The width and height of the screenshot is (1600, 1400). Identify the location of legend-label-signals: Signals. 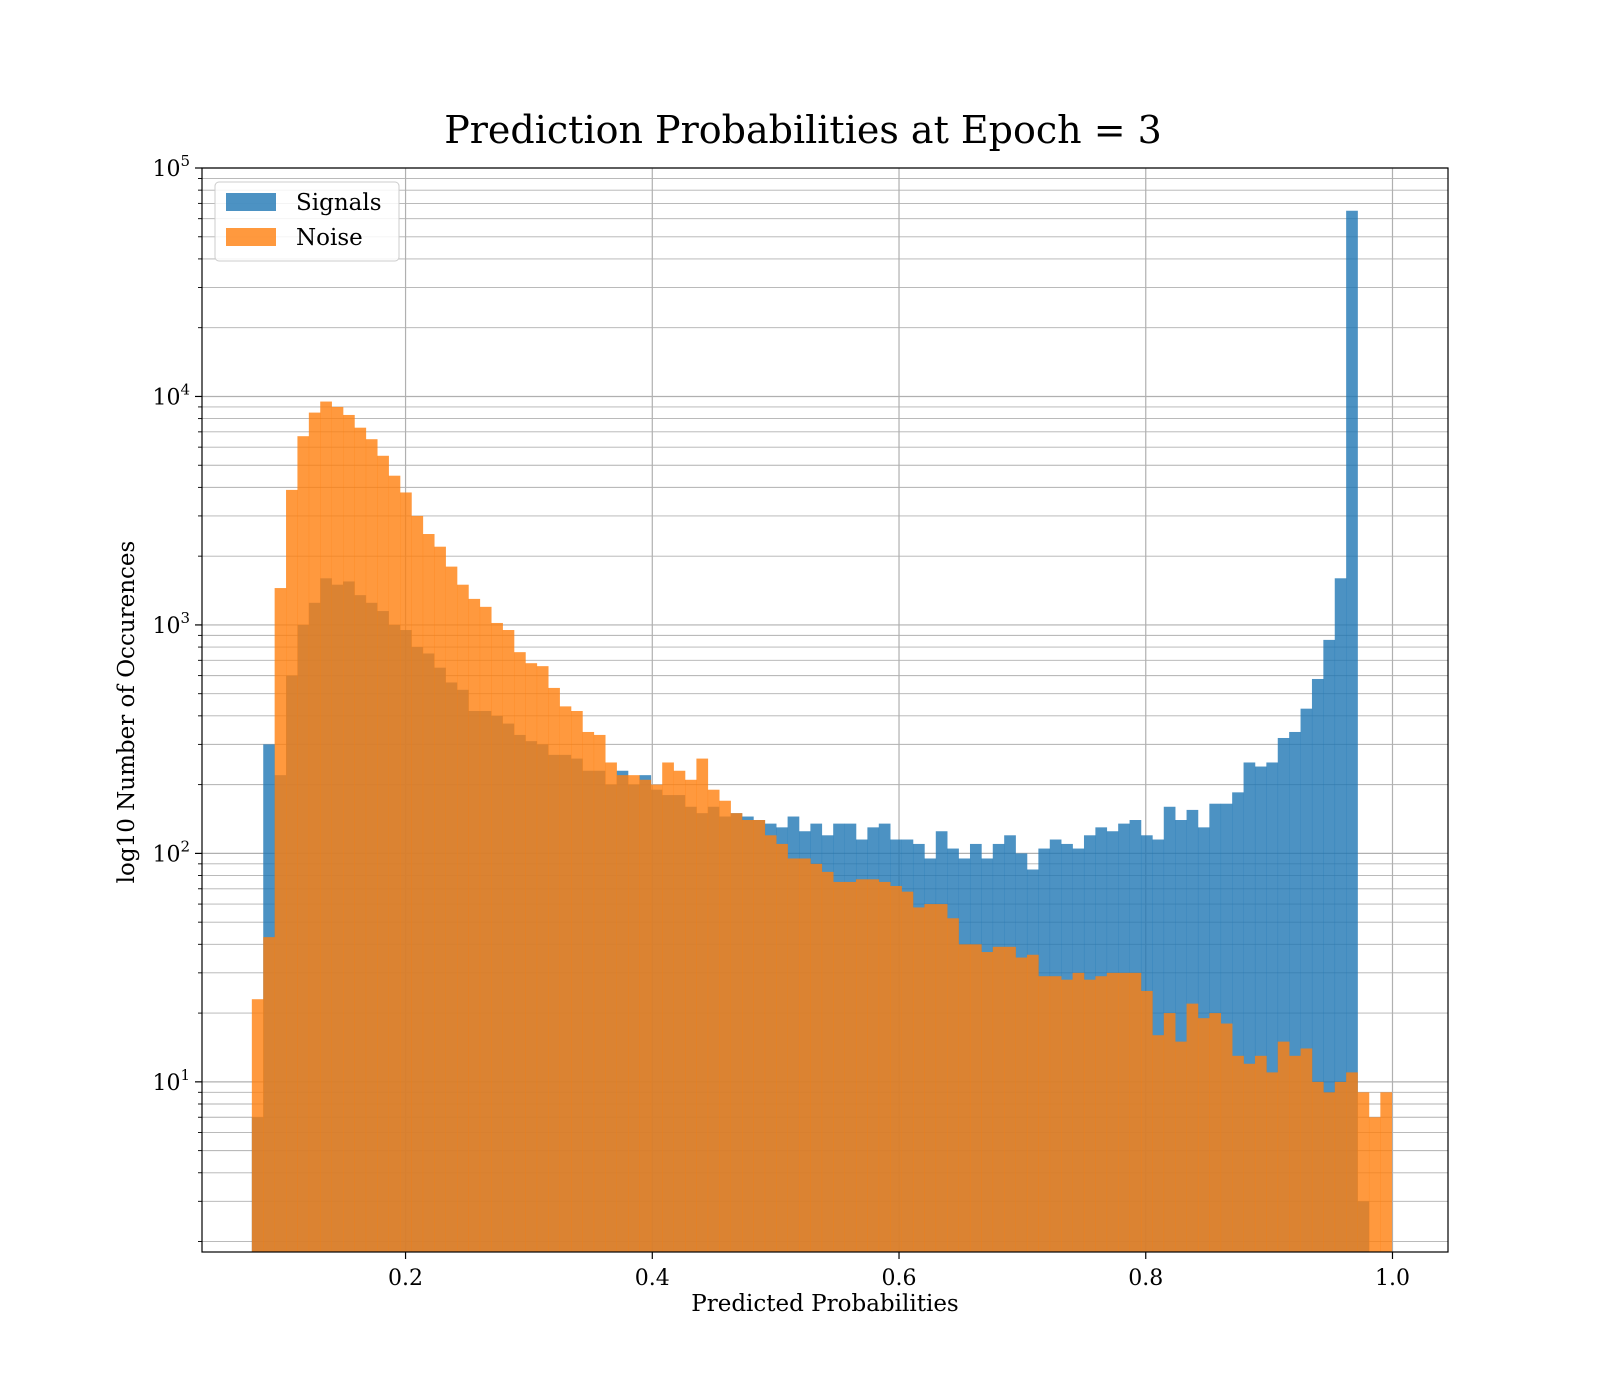
(339, 203).